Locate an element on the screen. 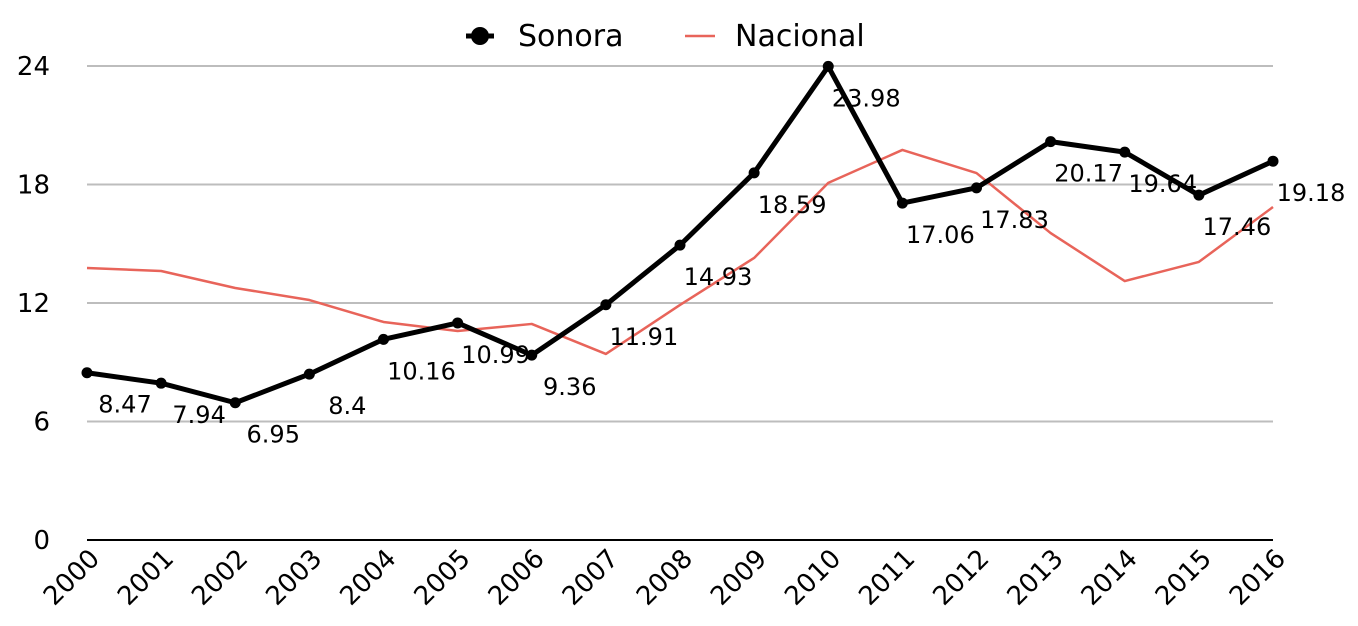  data-label: 10.16 is located at coordinates (421, 371).